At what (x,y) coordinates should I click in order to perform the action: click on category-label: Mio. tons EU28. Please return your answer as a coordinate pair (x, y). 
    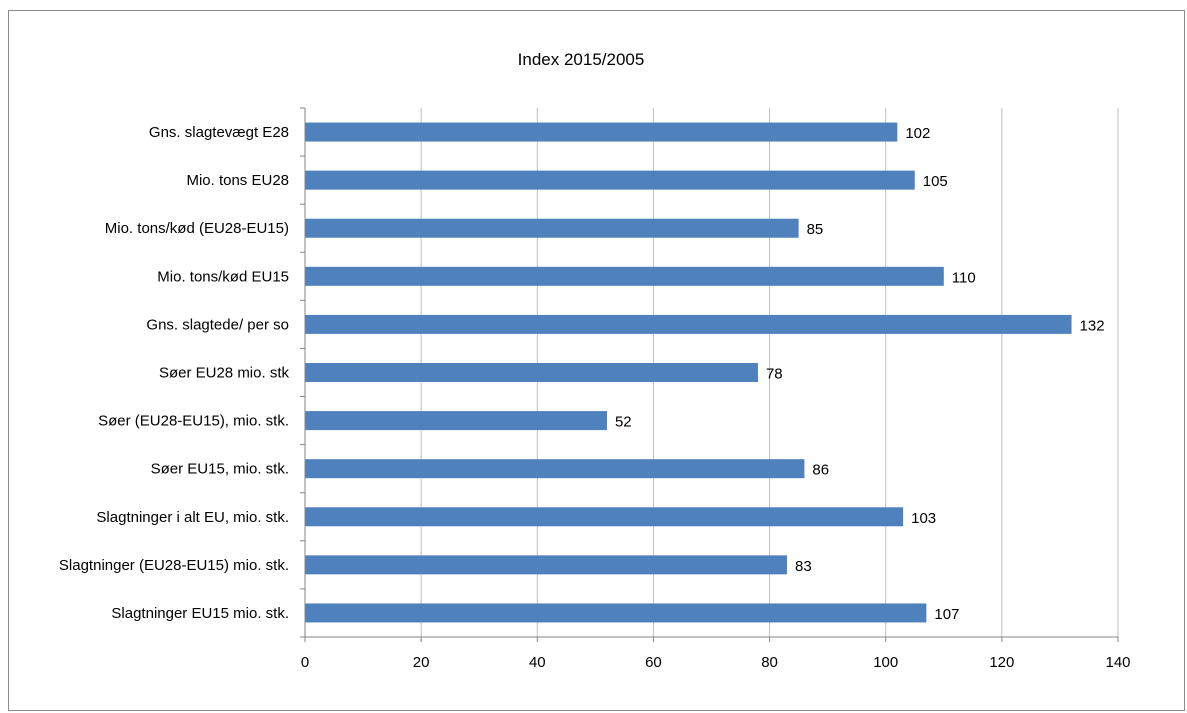
    Looking at the image, I should click on (237, 180).